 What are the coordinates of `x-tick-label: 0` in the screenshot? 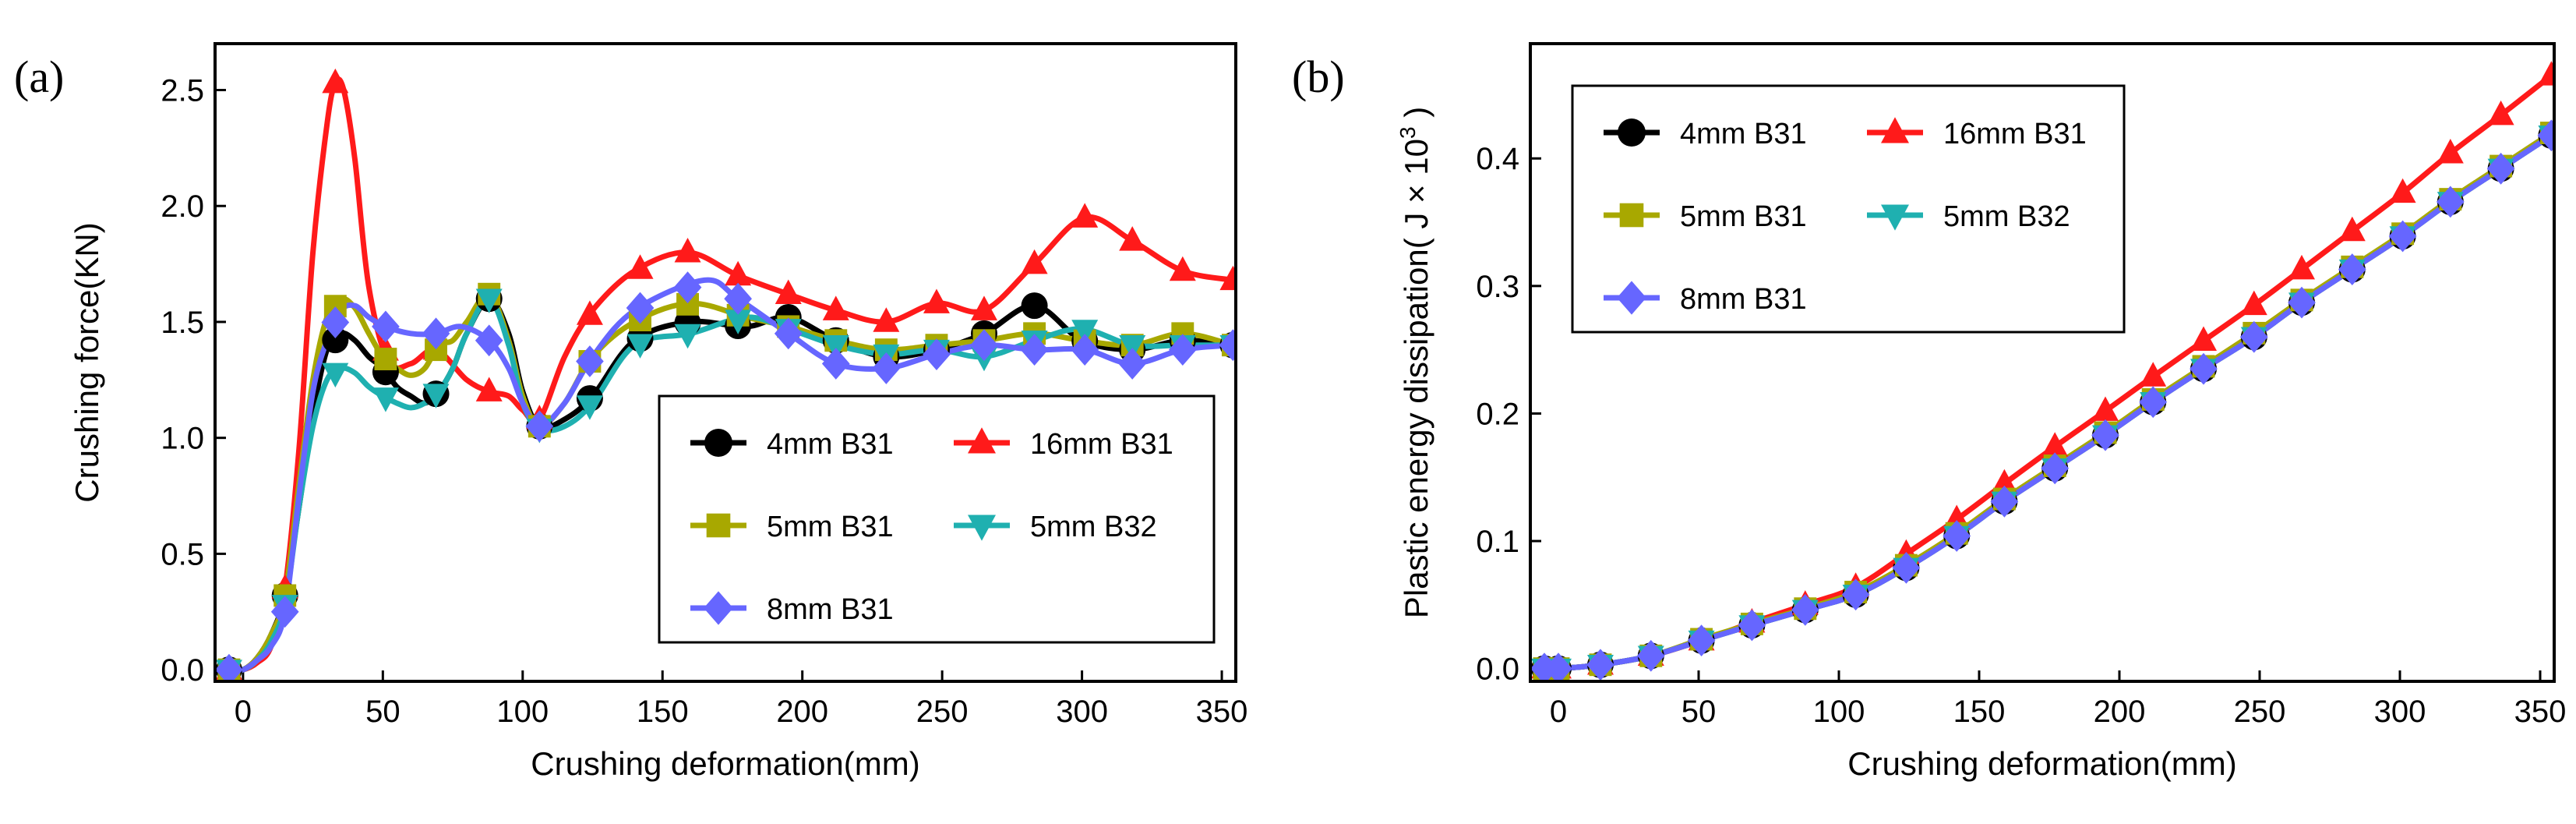 It's located at (1558, 712).